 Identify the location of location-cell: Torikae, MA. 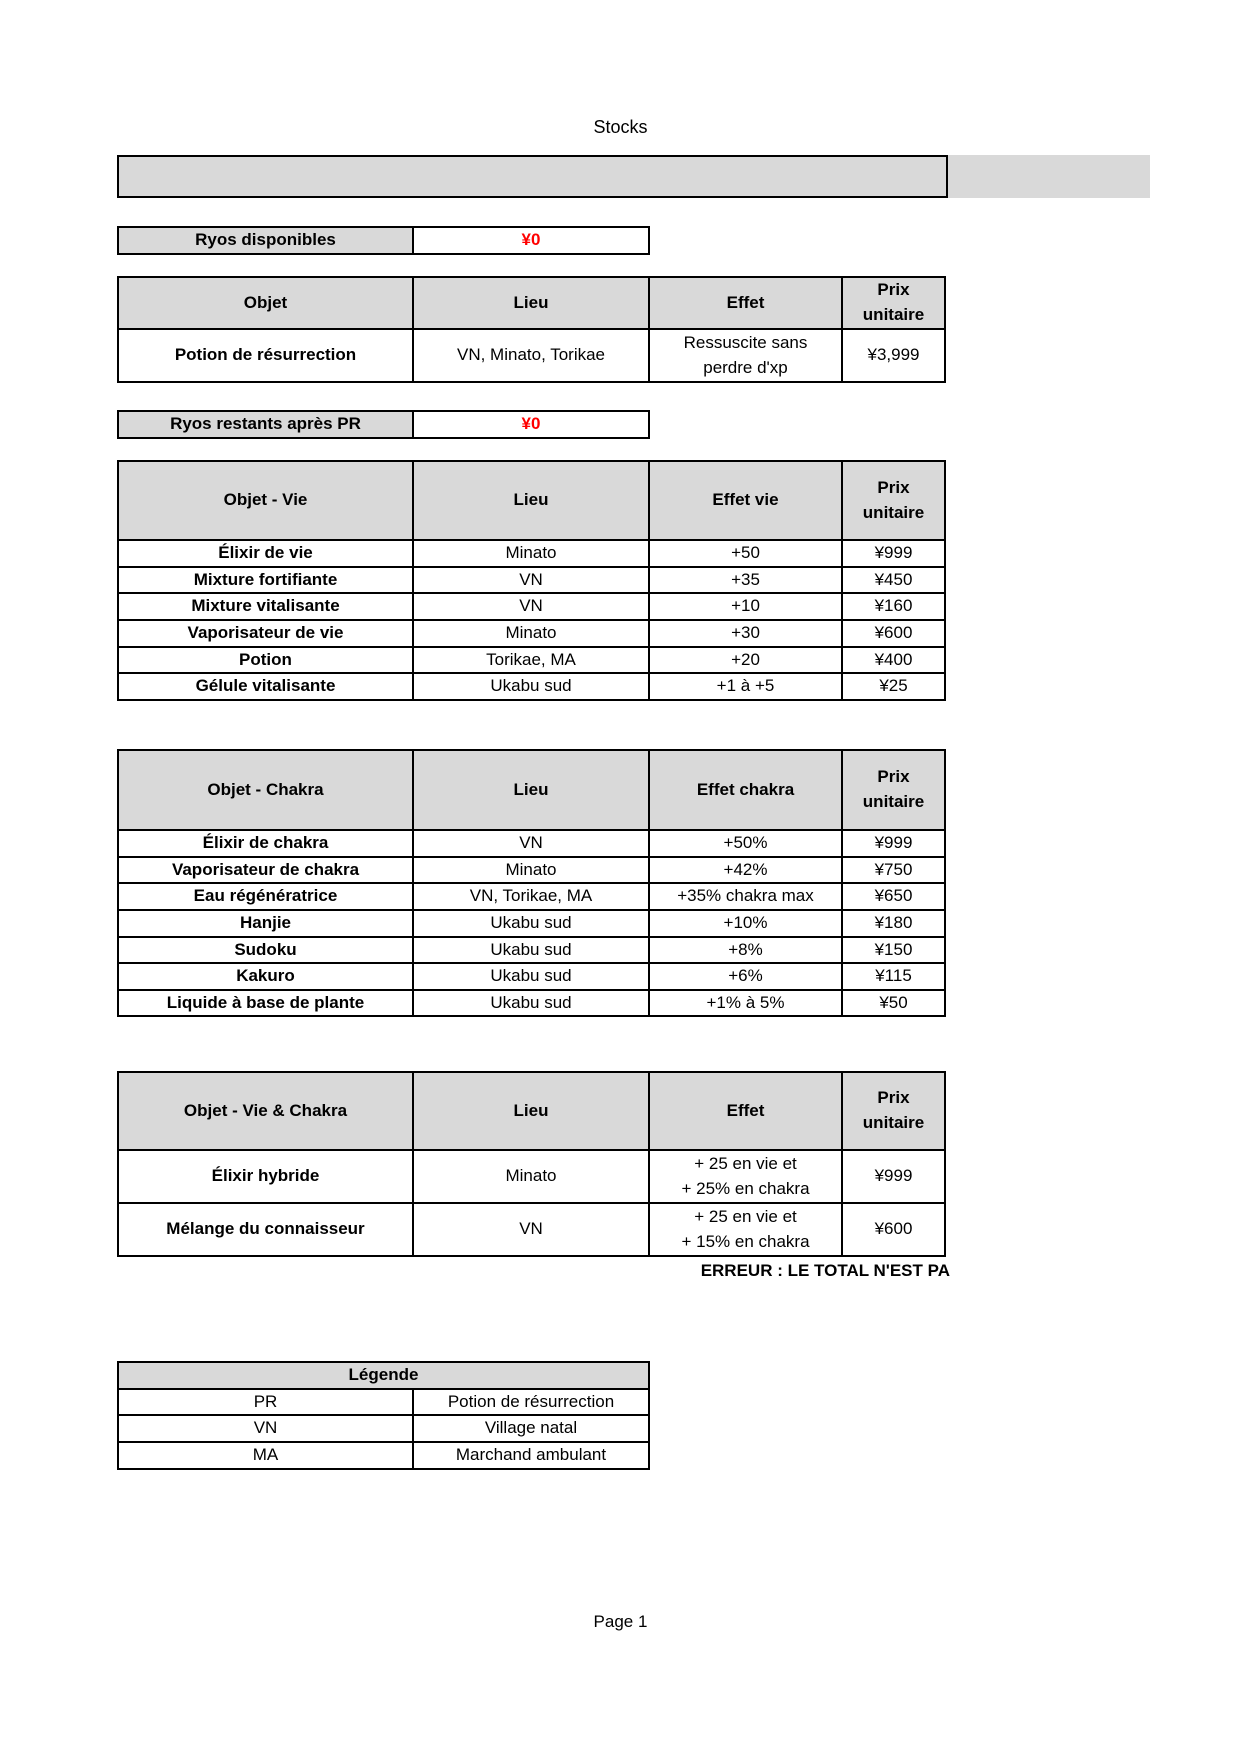
(531, 660).